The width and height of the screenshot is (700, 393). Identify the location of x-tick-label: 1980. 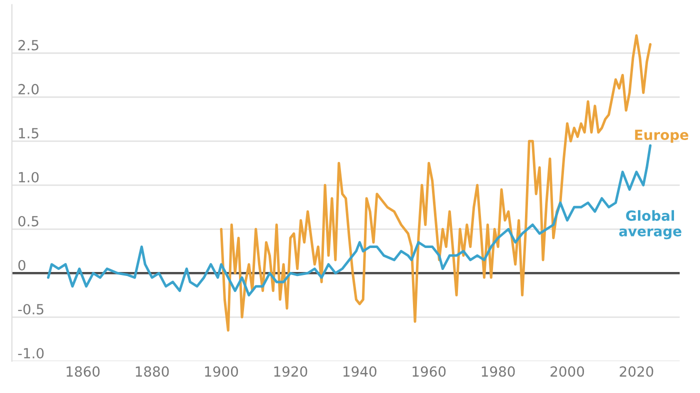
(498, 371).